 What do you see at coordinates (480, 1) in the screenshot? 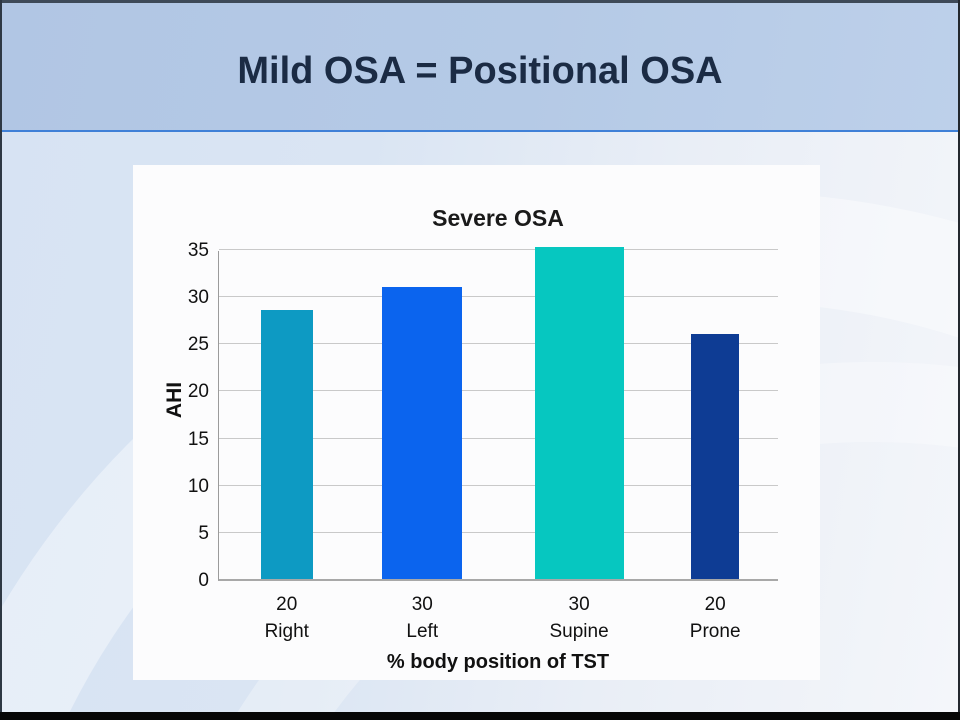
I see `slide-border-top` at bounding box center [480, 1].